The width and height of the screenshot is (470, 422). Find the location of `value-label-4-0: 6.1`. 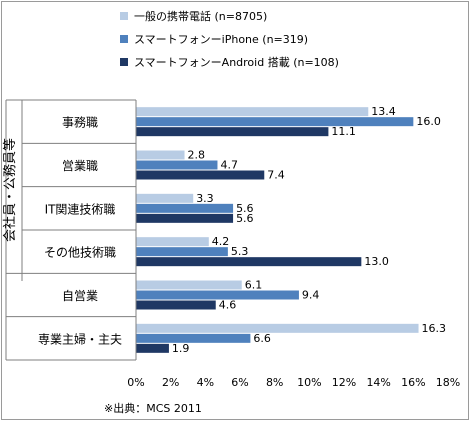

value-label-4-0: 6.1 is located at coordinates (254, 285).